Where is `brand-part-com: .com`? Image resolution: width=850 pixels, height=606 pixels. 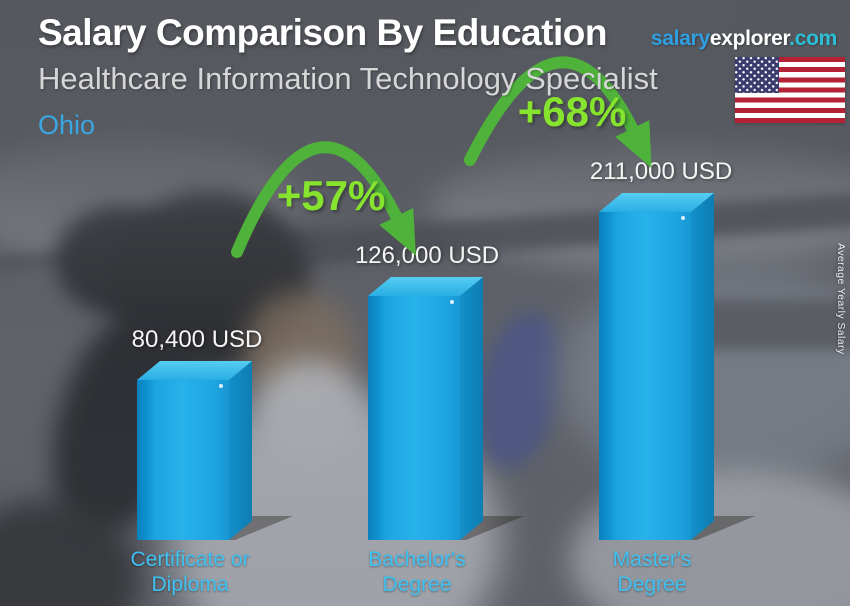
brand-part-com: .com is located at coordinates (813, 38).